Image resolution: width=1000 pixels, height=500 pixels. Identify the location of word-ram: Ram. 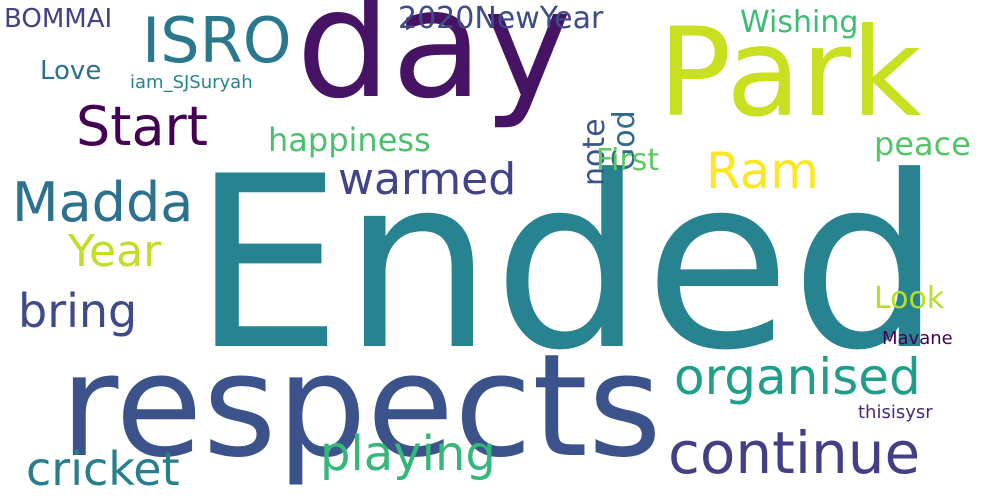
(762, 171).